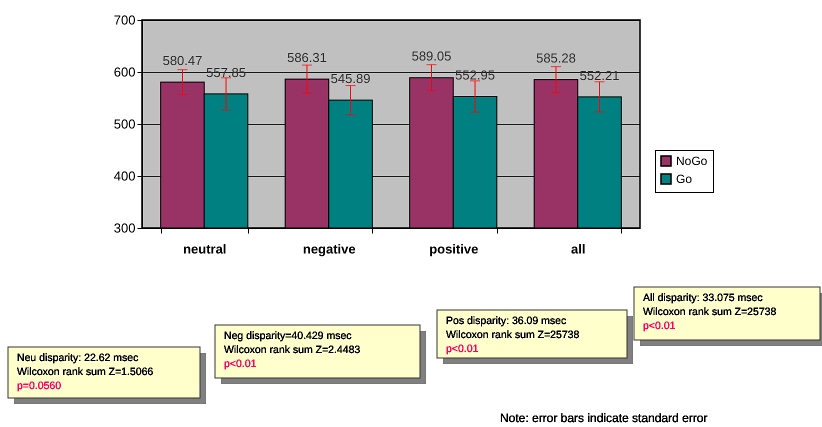  What do you see at coordinates (453, 249) in the screenshot?
I see `x-tick-label: positive` at bounding box center [453, 249].